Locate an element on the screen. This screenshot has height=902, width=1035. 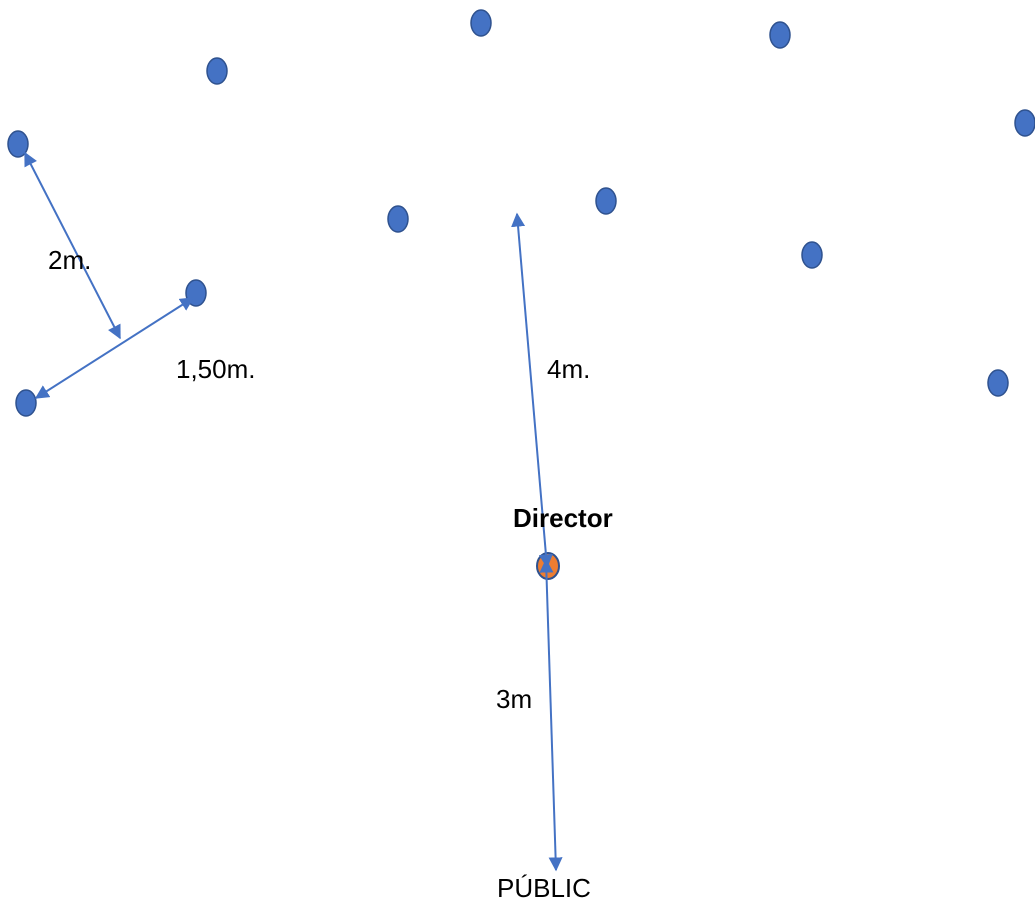
arrow-150m is located at coordinates (114, 348).